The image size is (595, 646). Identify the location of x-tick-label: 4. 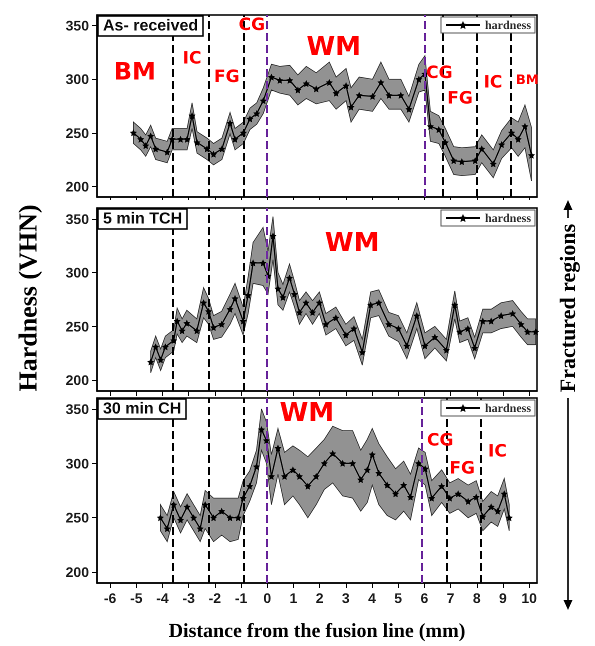
(372, 598).